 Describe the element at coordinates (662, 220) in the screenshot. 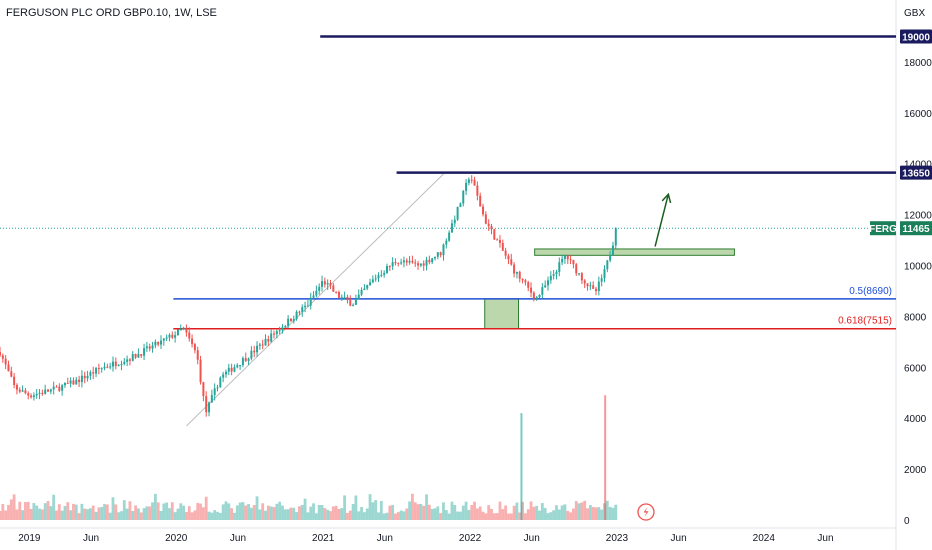

I see `target-arrow` at that location.